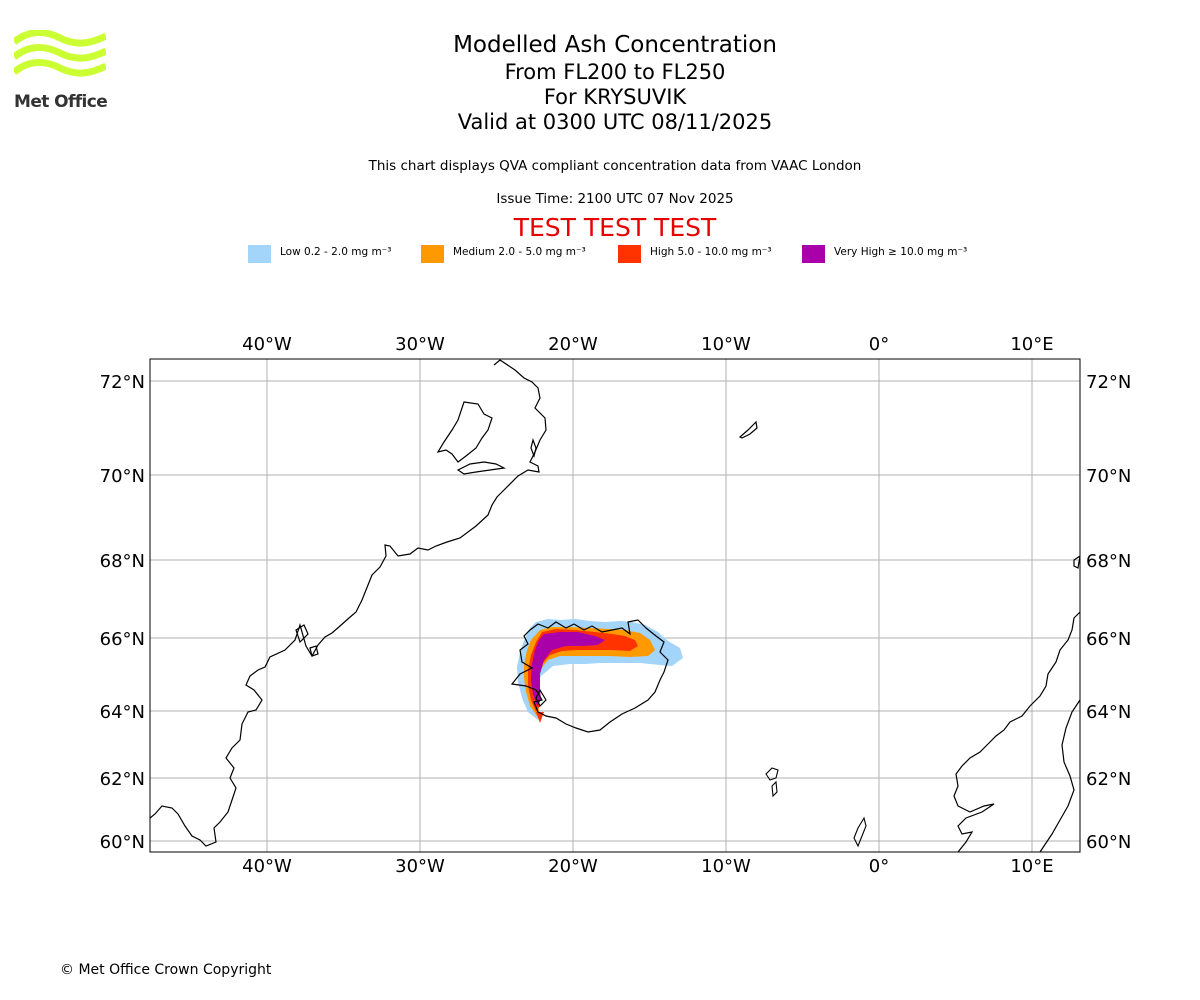 Image resolution: width=1200 pixels, height=1000 pixels. Describe the element at coordinates (1108, 382) in the screenshot. I see `lat-tick-label-right: 72°N` at that location.